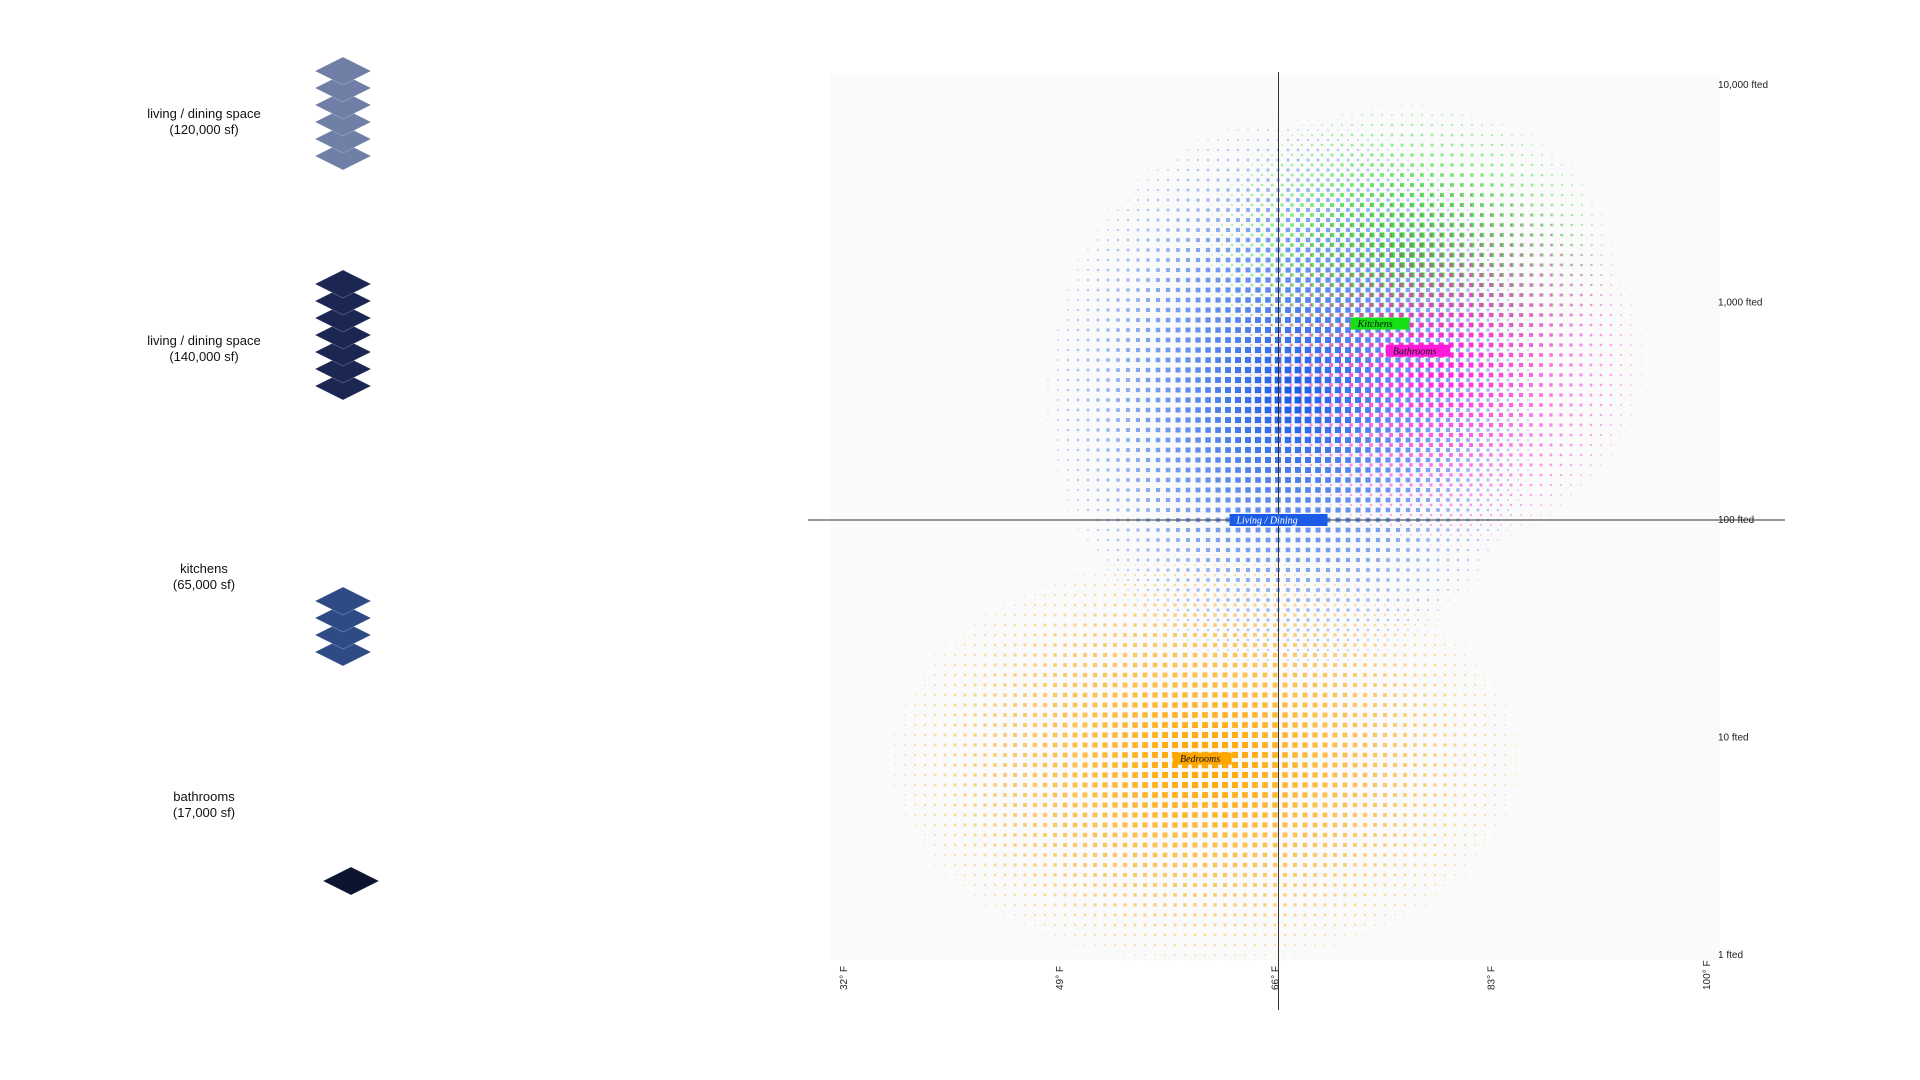  I want to click on zone-tag: Bathrooms, so click(1418, 351).